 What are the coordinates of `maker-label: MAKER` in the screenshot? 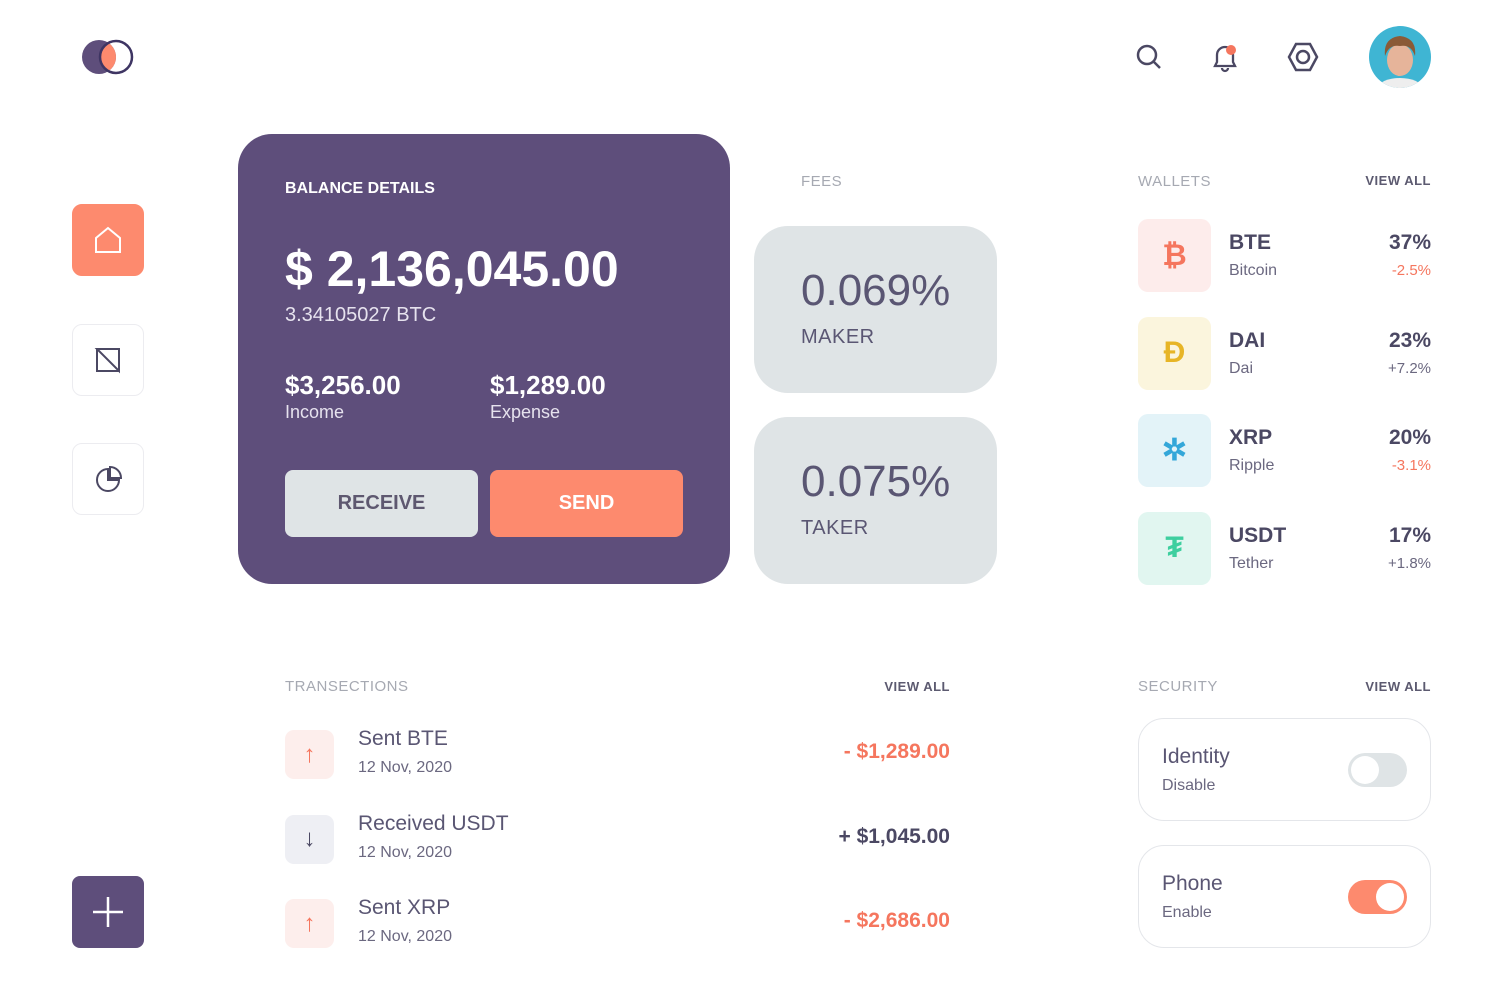 It's located at (838, 337).